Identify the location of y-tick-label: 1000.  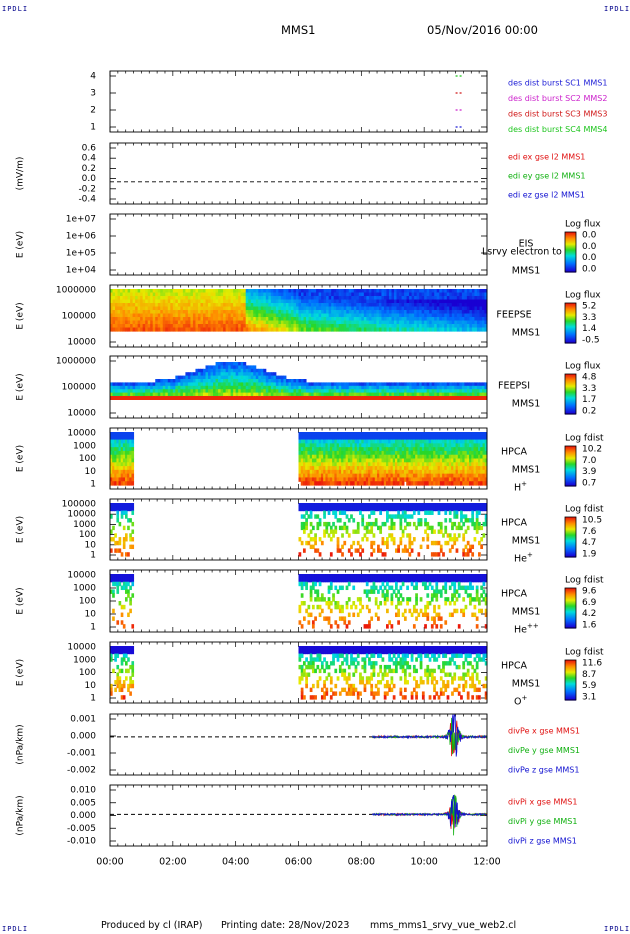
(84, 446).